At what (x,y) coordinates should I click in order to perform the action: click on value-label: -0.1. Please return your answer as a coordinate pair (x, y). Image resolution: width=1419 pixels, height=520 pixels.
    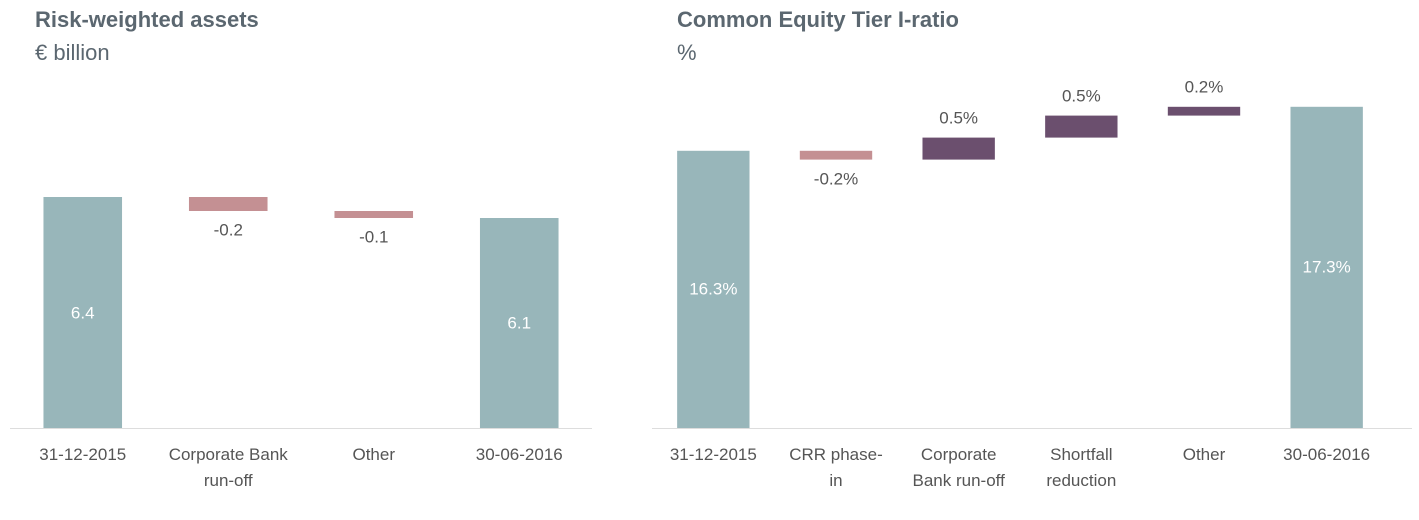
    Looking at the image, I should click on (374, 237).